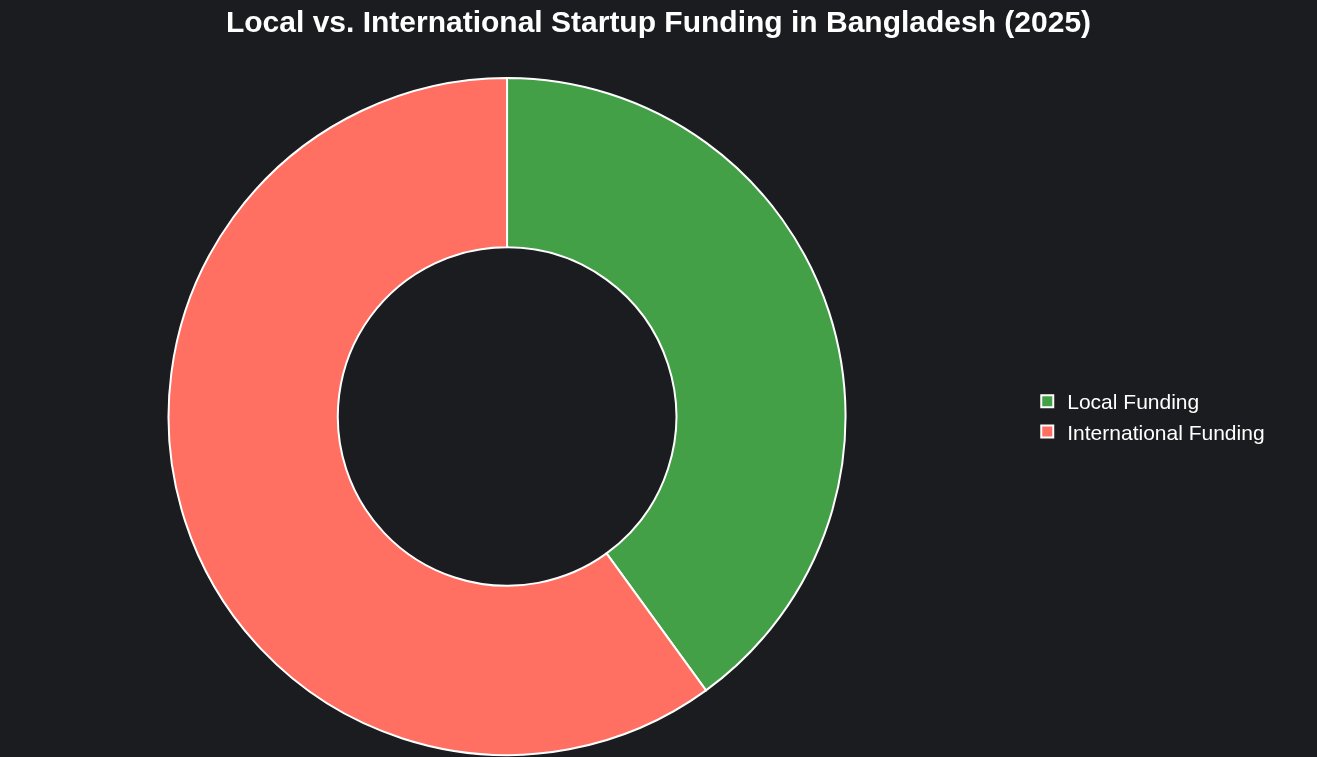  I want to click on legend-label: International Funding, so click(1166, 432).